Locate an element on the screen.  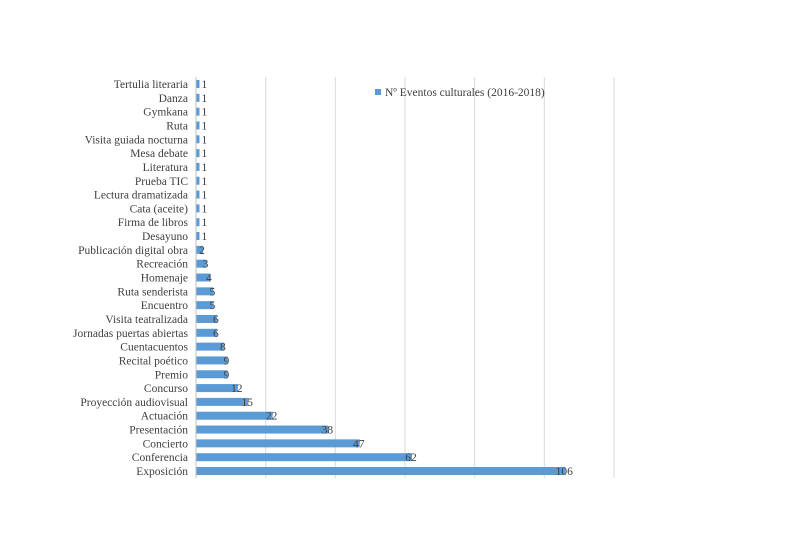
legend-label: Nº Eventos culturales (2016-2018) is located at coordinates (465, 93).